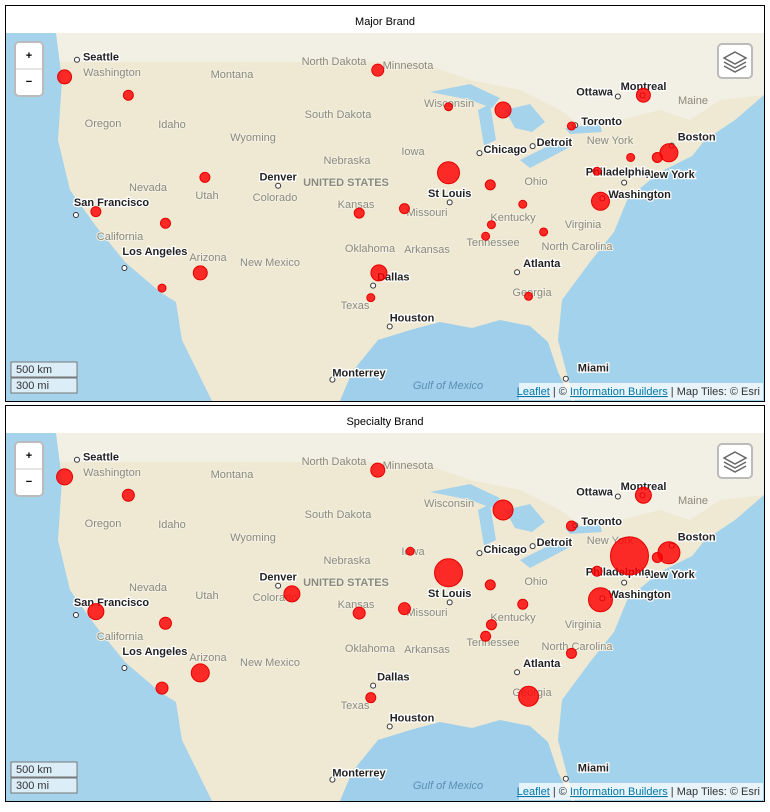 Image resolution: width=770 pixels, height=812 pixels. Describe the element at coordinates (356, 205) in the screenshot. I see `region-label: Kansas` at that location.